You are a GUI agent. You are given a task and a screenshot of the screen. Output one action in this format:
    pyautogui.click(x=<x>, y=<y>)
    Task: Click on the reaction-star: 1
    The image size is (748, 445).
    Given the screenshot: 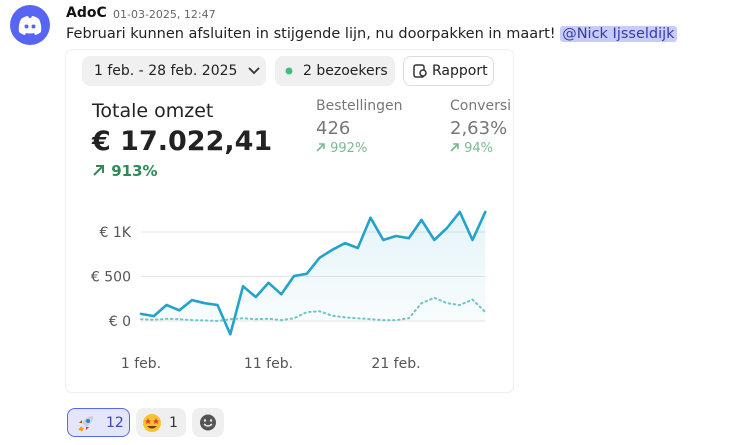 What is the action you would take?
    pyautogui.click(x=161, y=422)
    